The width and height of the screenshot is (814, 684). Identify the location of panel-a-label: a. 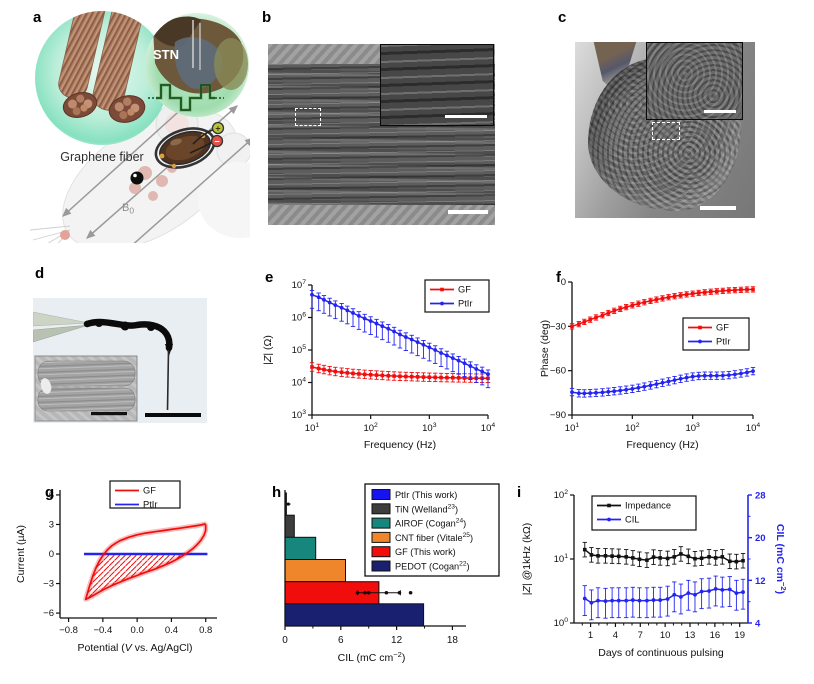
(37, 17).